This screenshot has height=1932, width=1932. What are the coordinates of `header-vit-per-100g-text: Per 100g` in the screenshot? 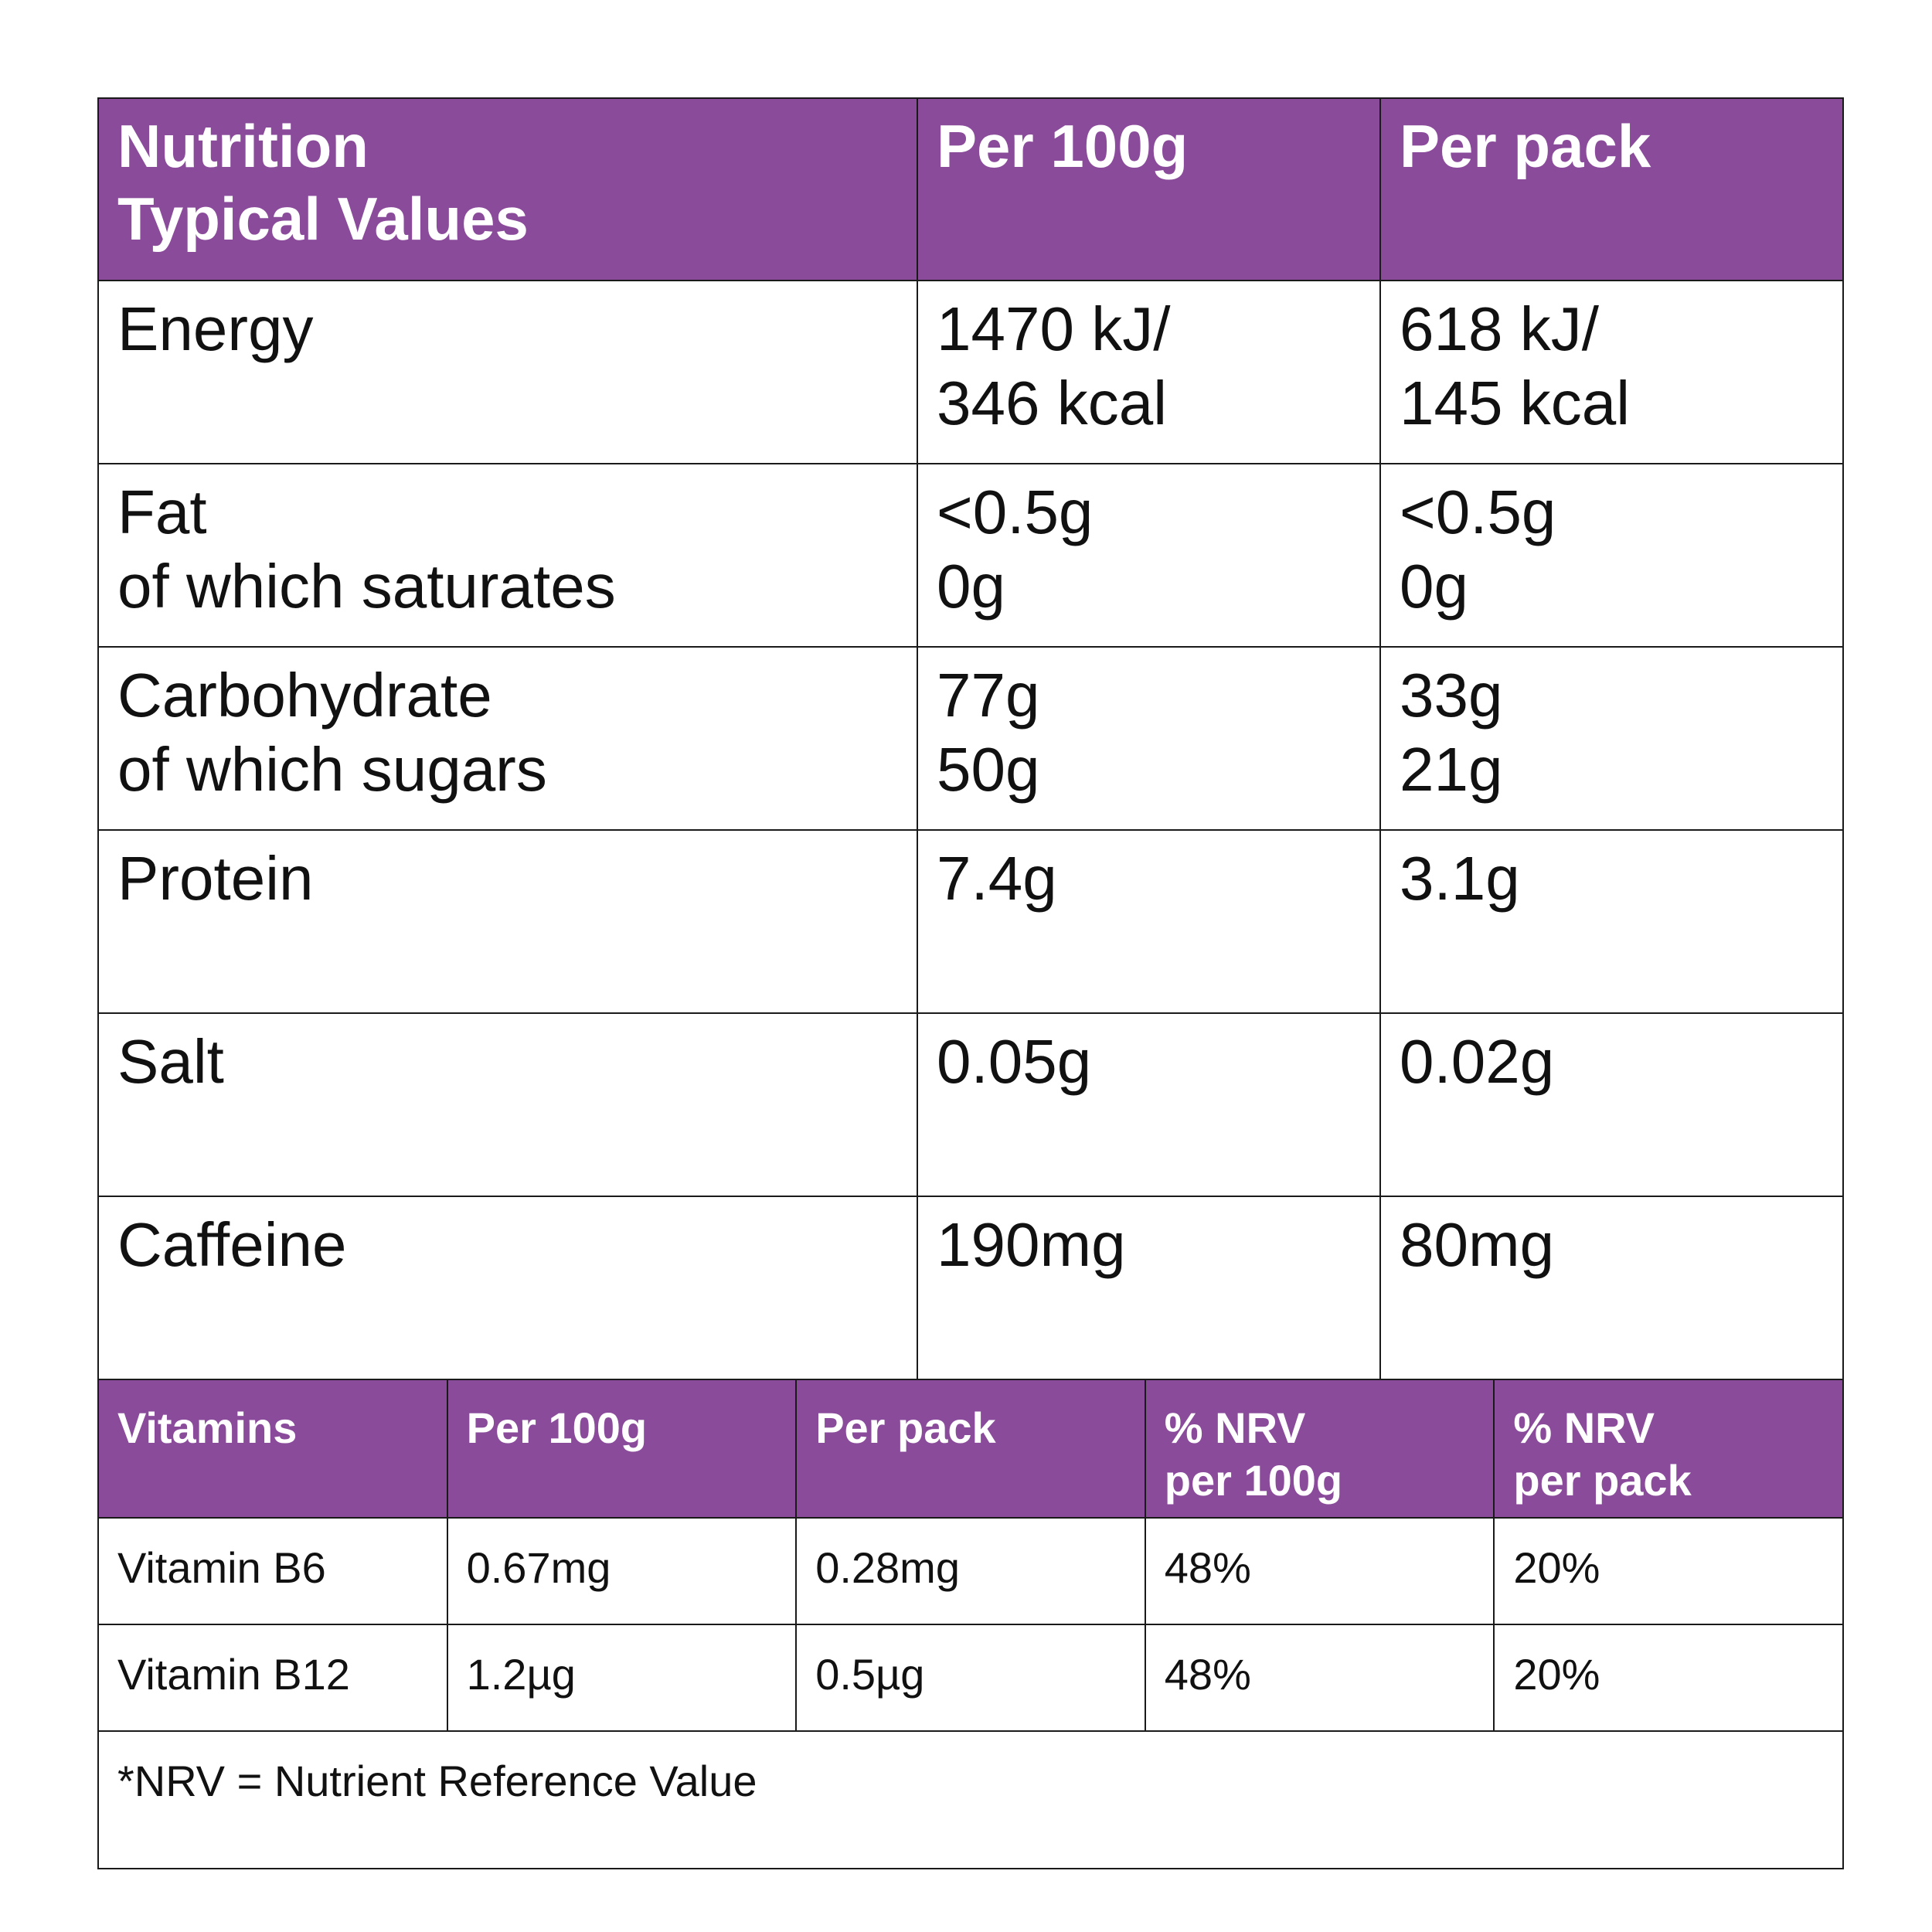 It's located at (557, 1427).